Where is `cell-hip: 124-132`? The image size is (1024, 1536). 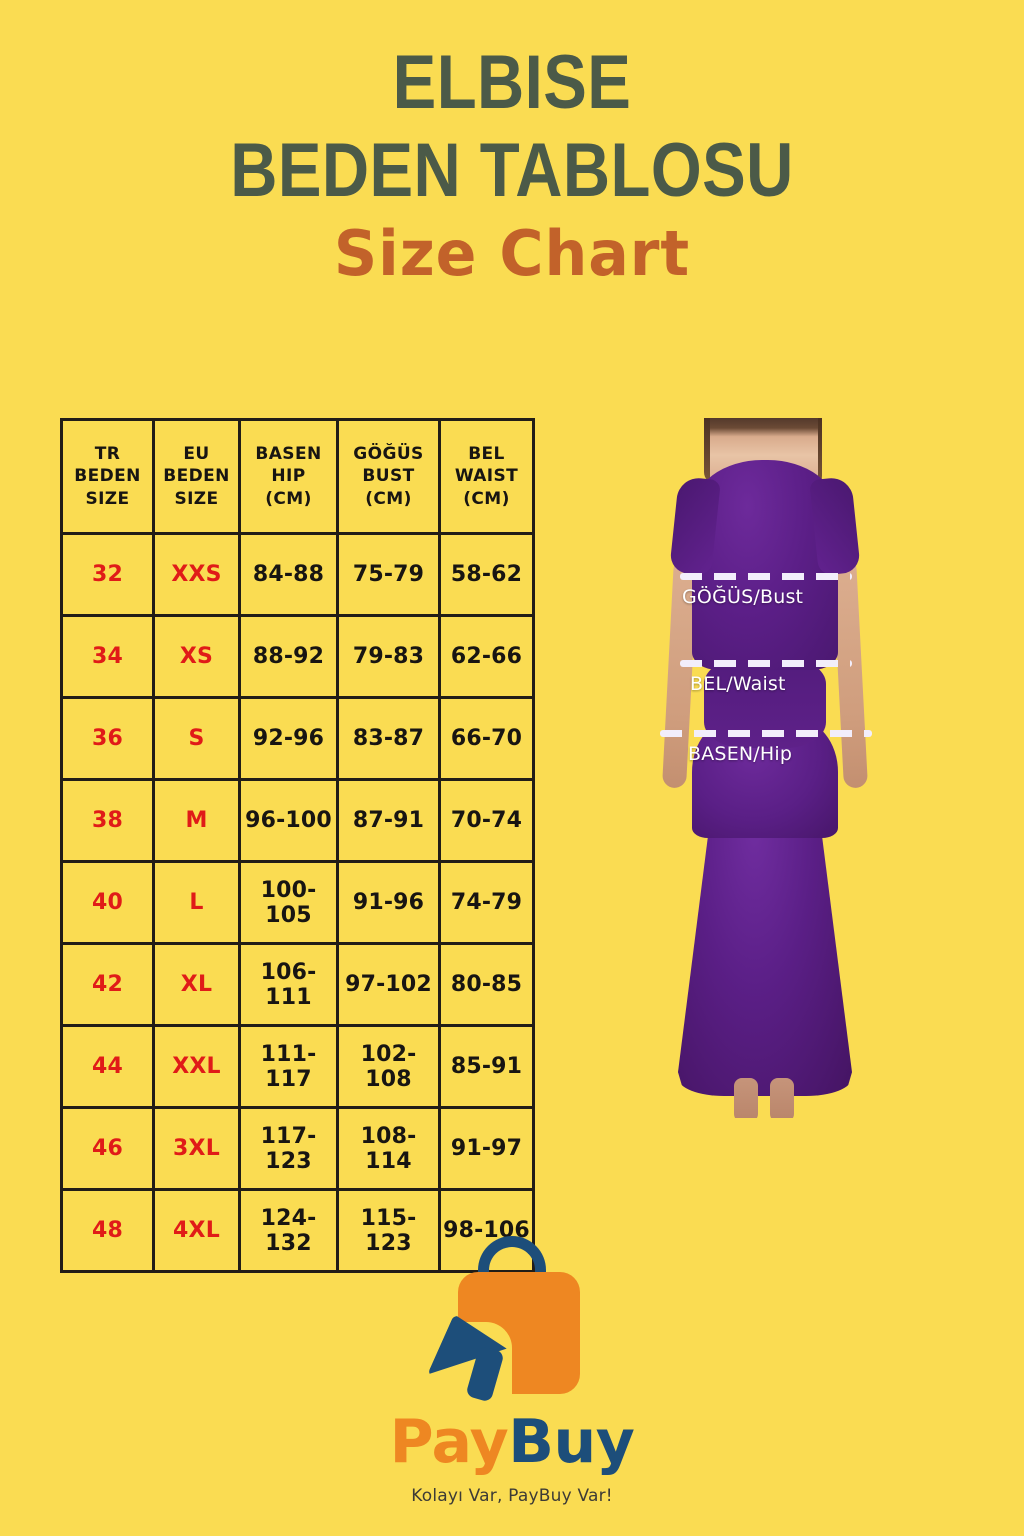
cell-hip: 124-132 is located at coordinates (288, 1230).